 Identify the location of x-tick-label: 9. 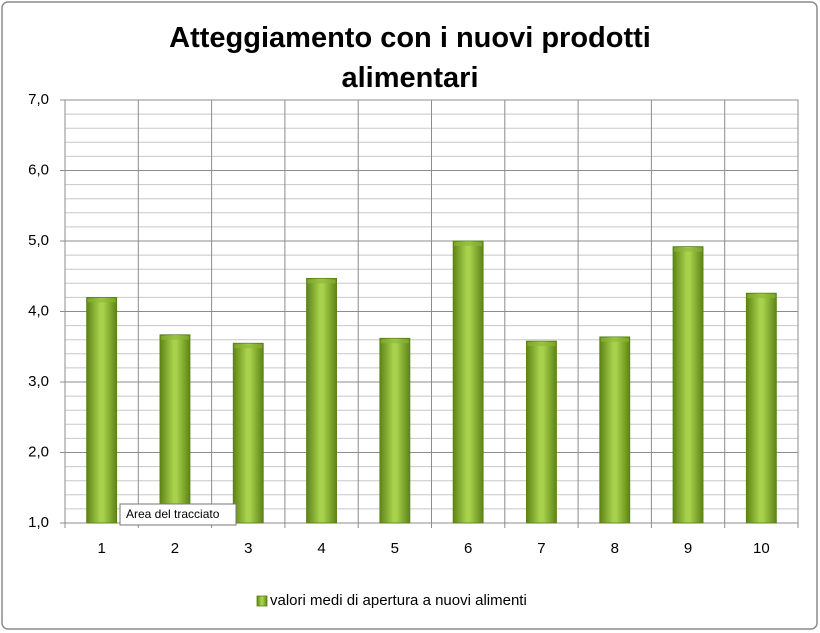
(688, 548).